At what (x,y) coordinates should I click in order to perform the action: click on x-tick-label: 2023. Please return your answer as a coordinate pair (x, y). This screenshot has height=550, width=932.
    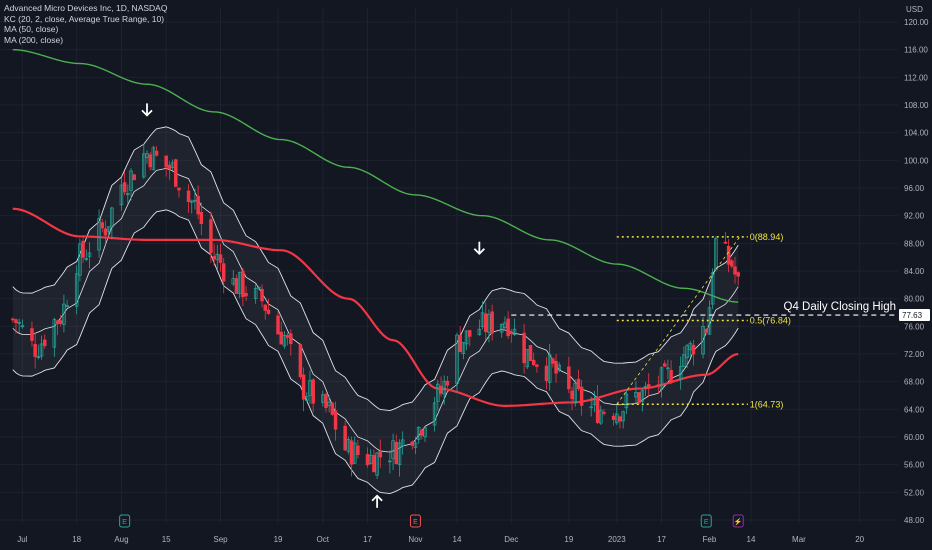
    Looking at the image, I should click on (617, 539).